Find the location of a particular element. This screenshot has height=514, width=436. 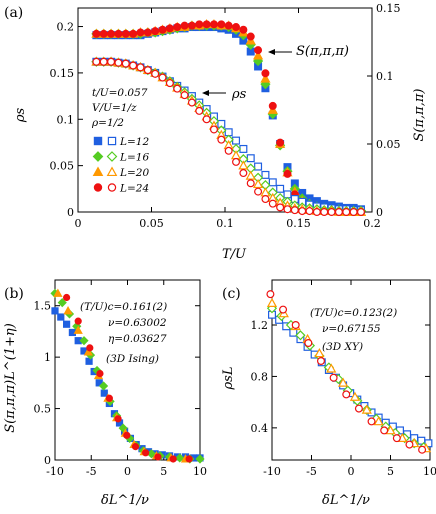

x-tick-label: -5 is located at coordinates (91, 471).